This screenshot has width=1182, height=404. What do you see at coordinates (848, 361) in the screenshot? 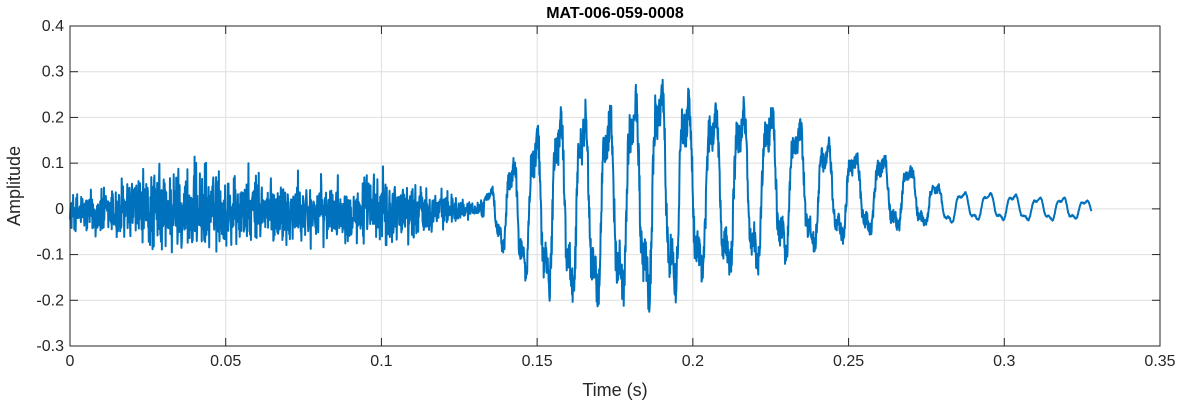
I see `x-tick-label: 0.25` at bounding box center [848, 361].